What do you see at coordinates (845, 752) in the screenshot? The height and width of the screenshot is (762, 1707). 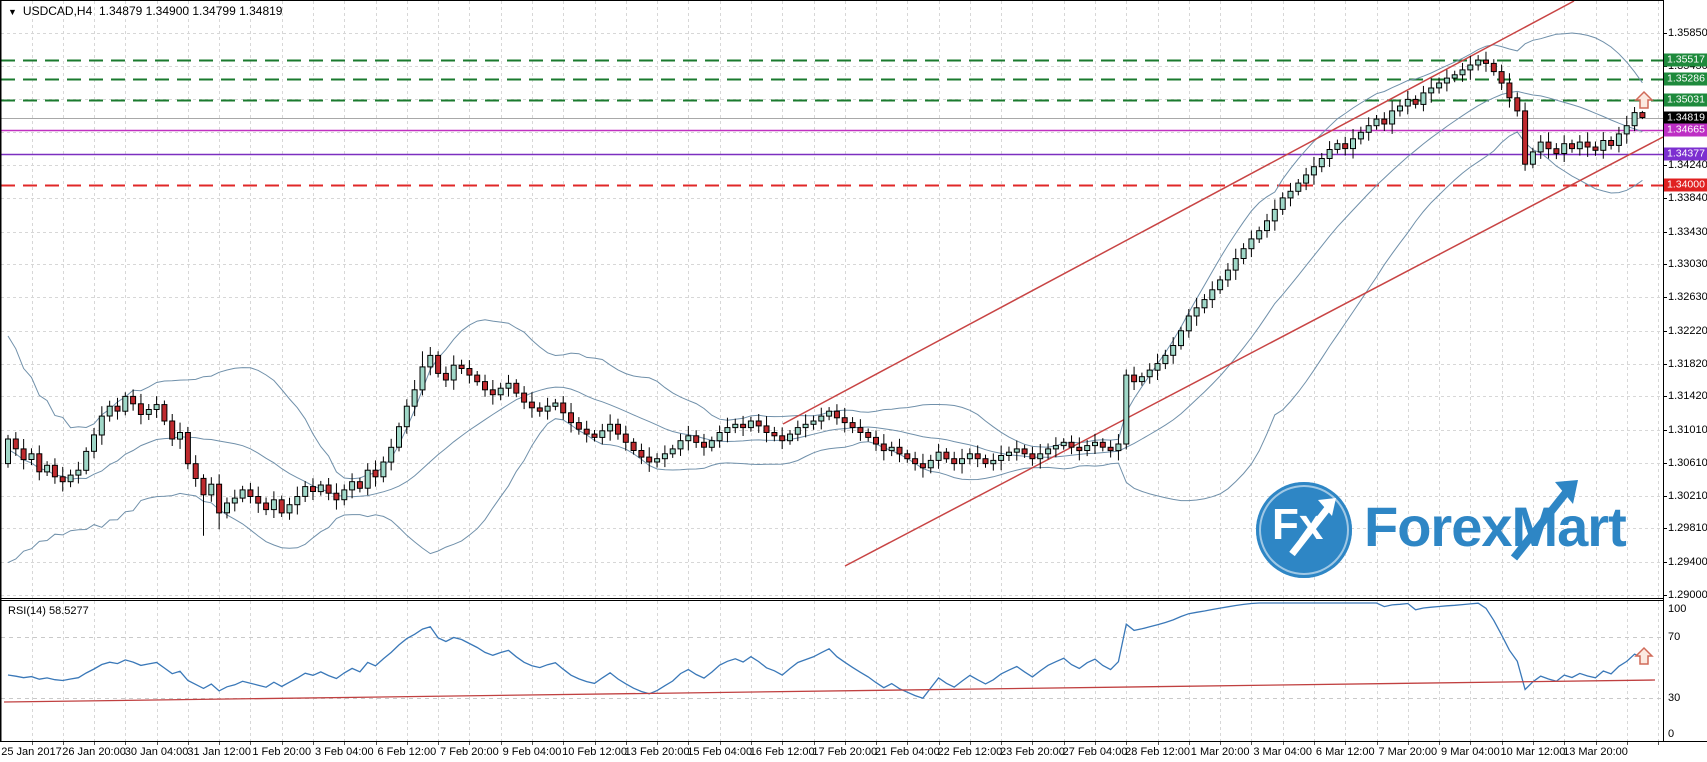 I see `date-tick-label: 17 Feb 20:00` at bounding box center [845, 752].